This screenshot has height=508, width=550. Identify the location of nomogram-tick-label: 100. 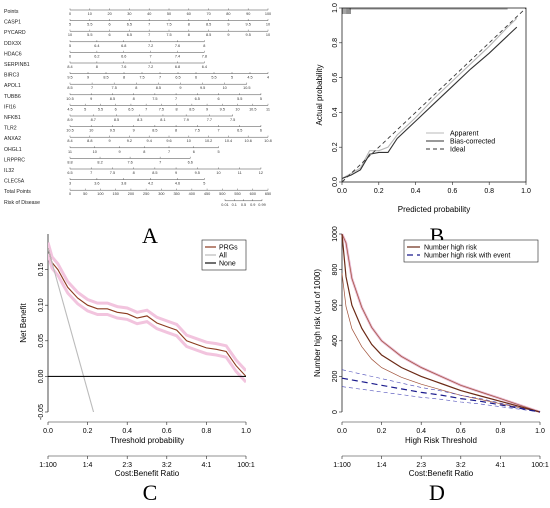
(100, 194).